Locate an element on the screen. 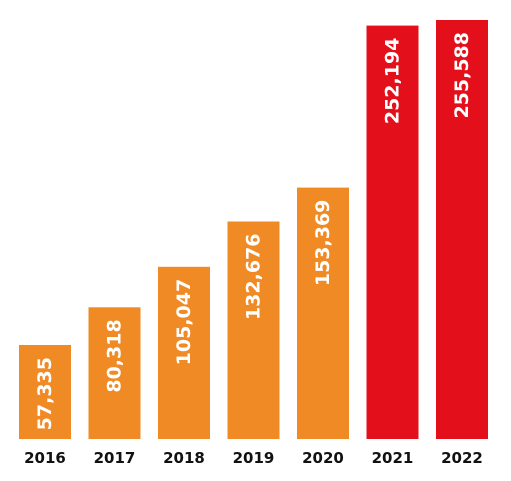  x-tick-label-2021: 2021 is located at coordinates (393, 458).